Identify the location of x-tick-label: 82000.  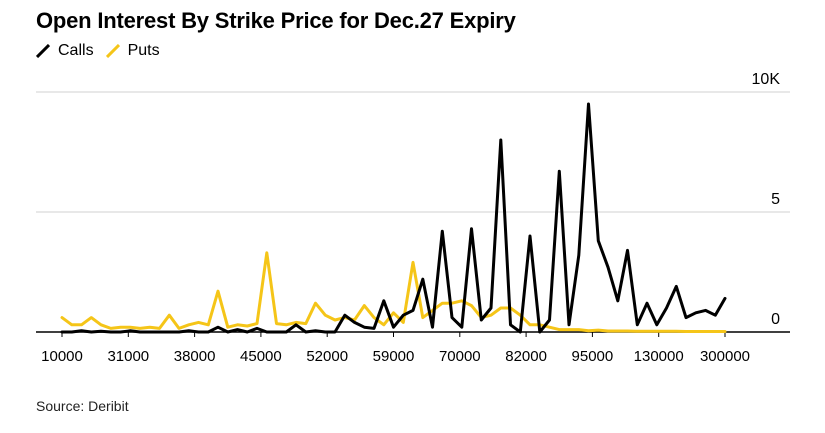
(526, 356).